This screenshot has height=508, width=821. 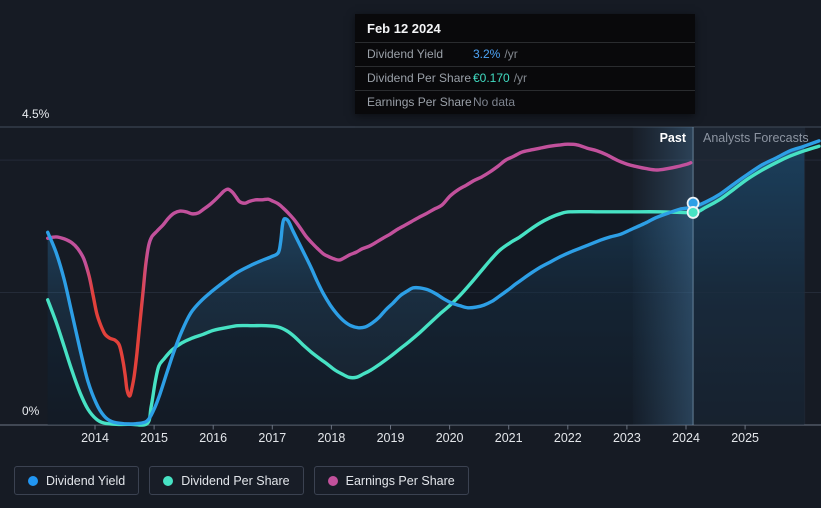 I want to click on tooltip-value: No data, so click(x=494, y=102).